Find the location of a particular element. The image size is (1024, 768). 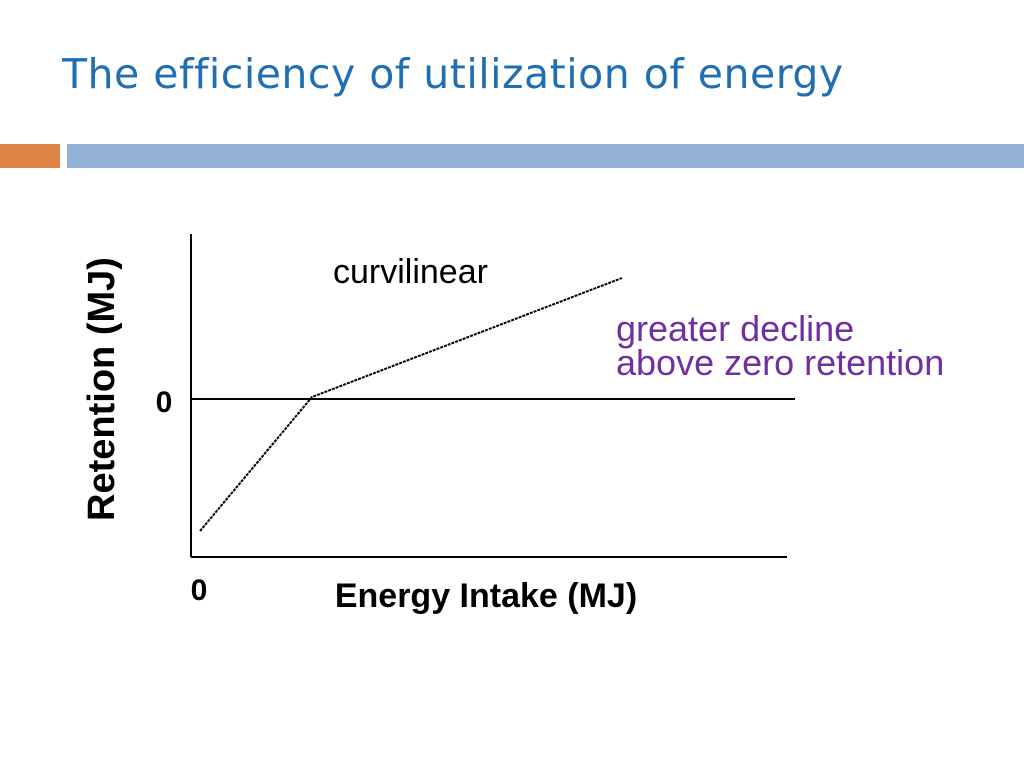

accent-bar-blue is located at coordinates (545, 156).